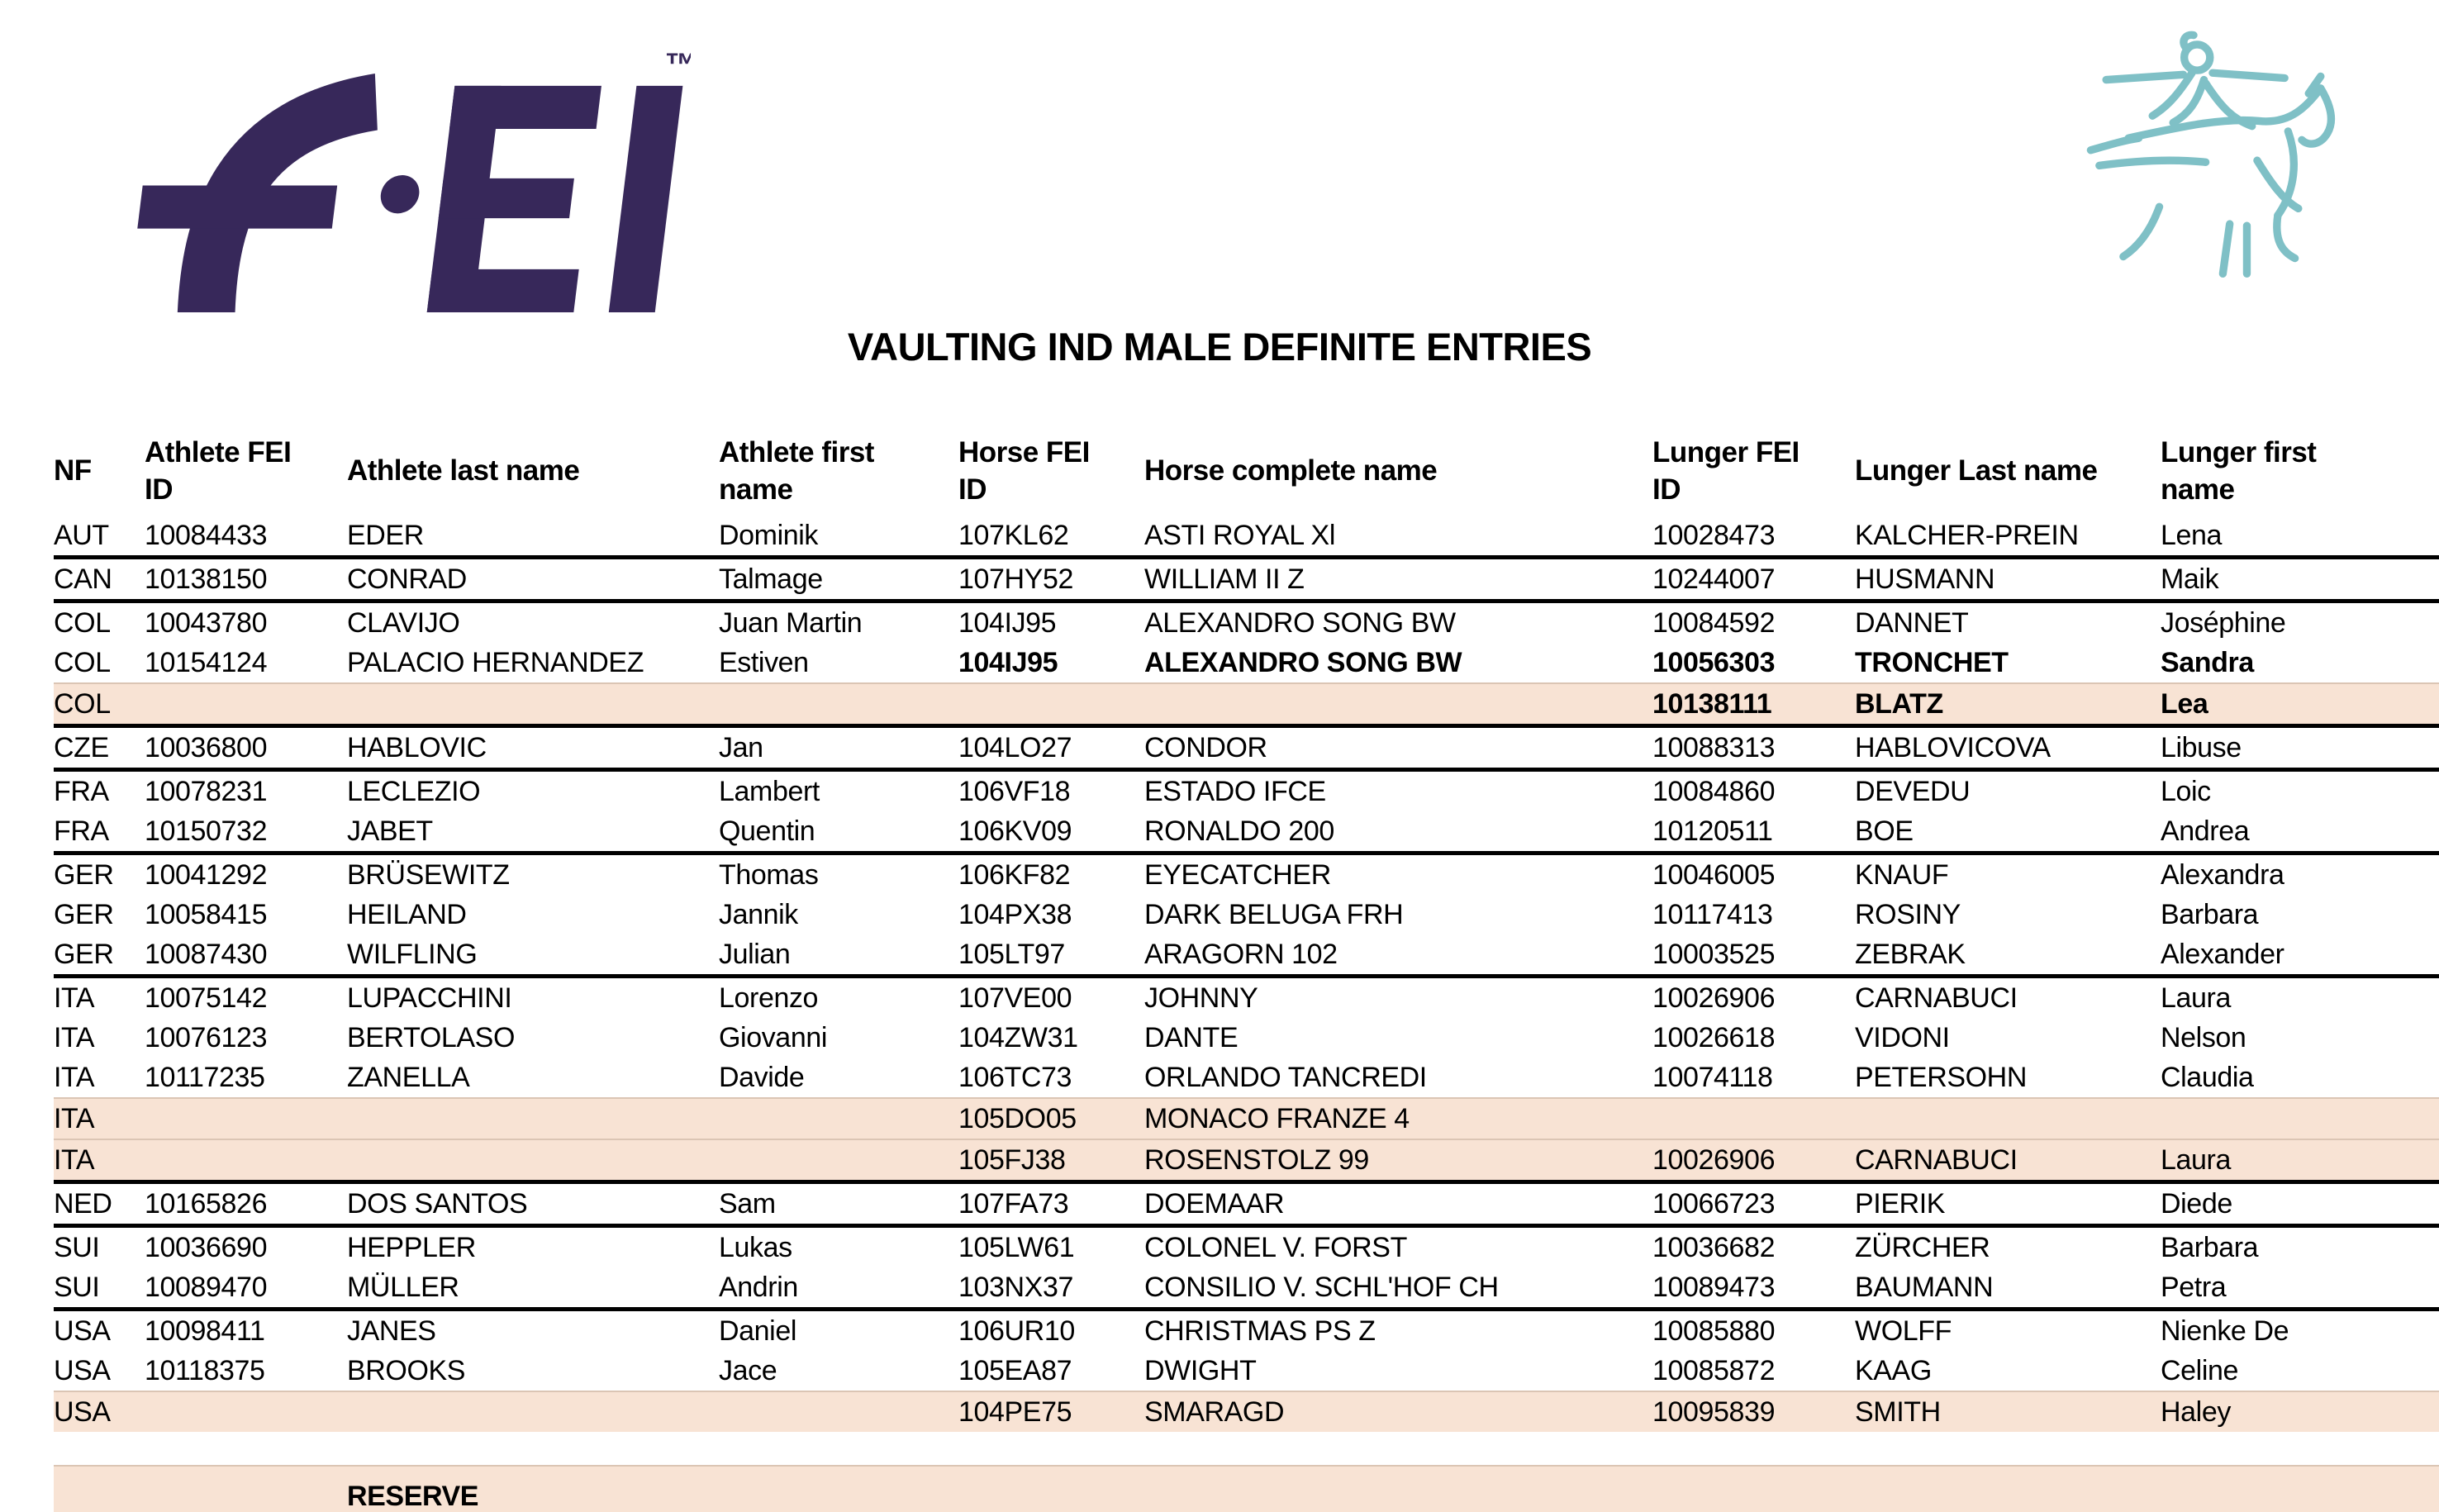 The image size is (2439, 1512). What do you see at coordinates (429, 874) in the screenshot?
I see `cell-athlete-last: BRÜSEWITZ` at bounding box center [429, 874].